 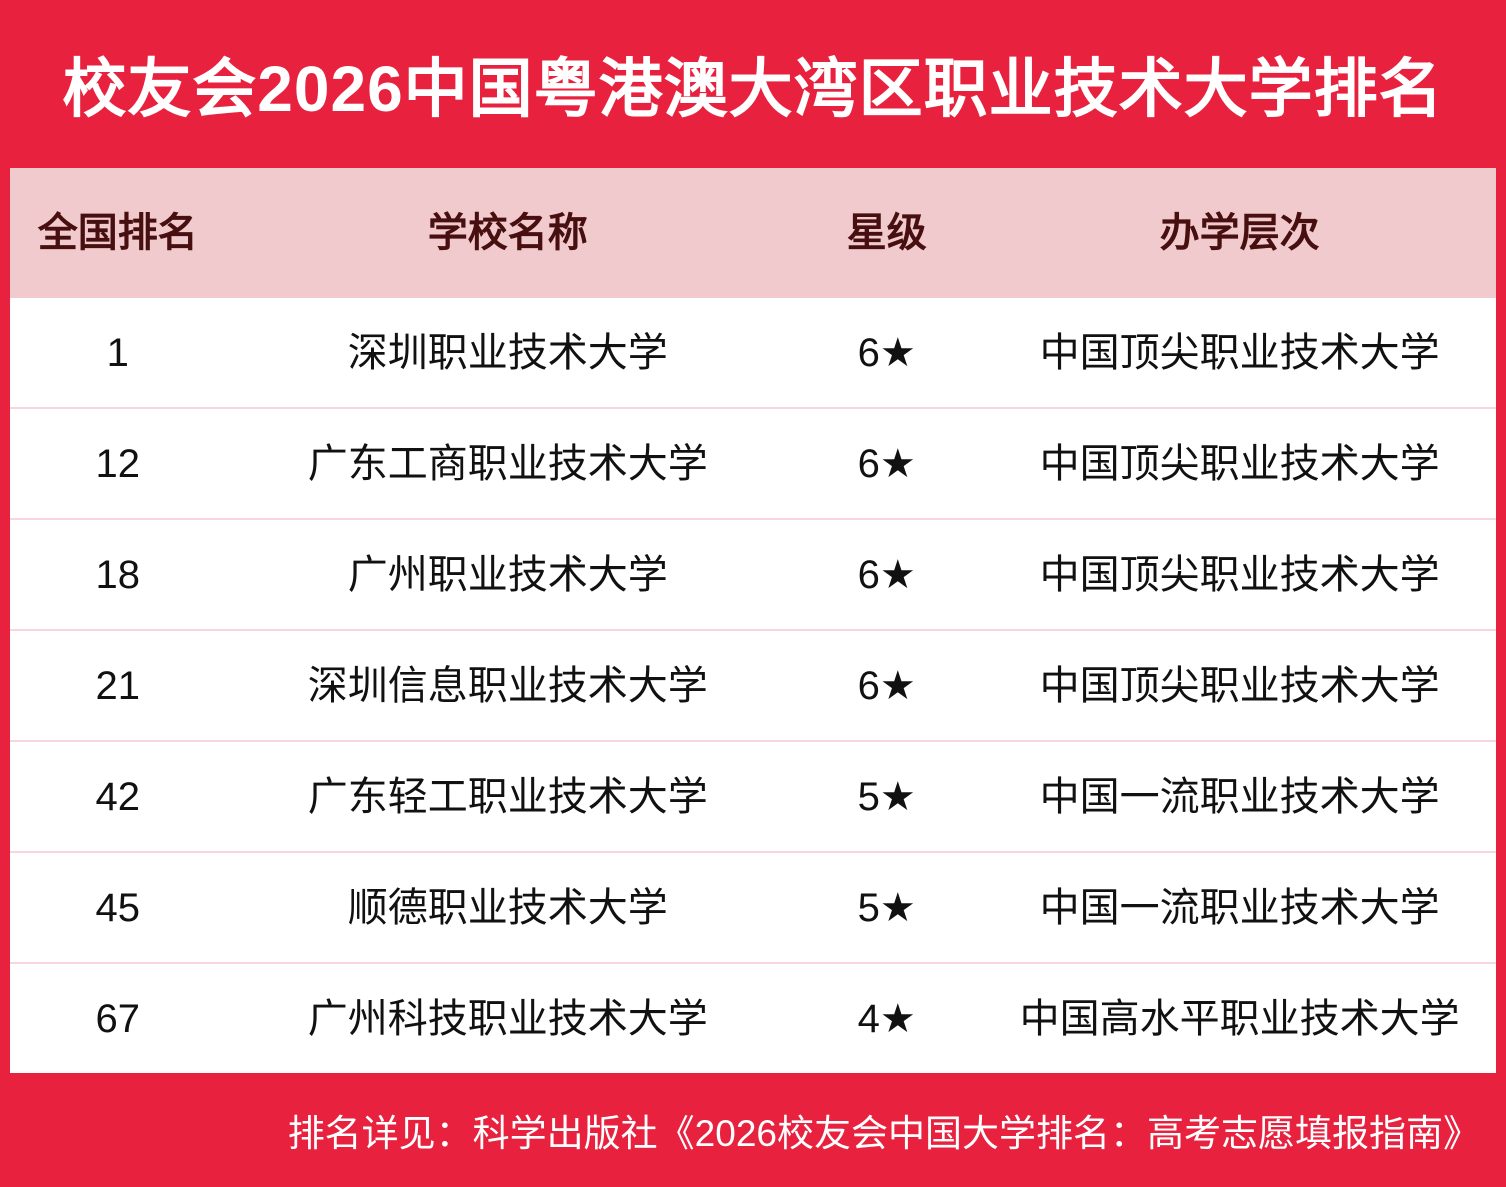 What do you see at coordinates (507, 1018) in the screenshot?
I see `cell-school-name: 广州科技职业技术大学` at bounding box center [507, 1018].